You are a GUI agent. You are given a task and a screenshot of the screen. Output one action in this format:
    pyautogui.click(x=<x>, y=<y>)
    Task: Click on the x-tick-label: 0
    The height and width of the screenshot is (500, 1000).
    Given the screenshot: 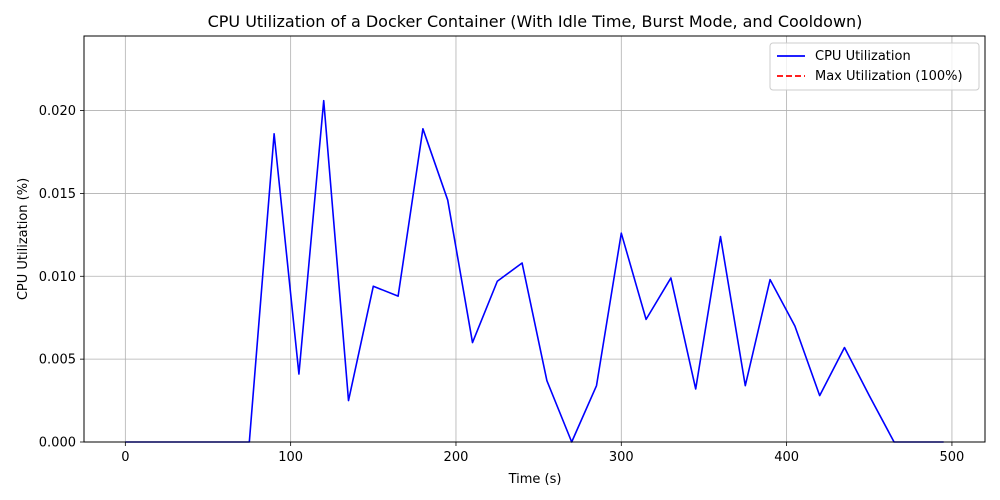 What is the action you would take?
    pyautogui.click(x=125, y=457)
    